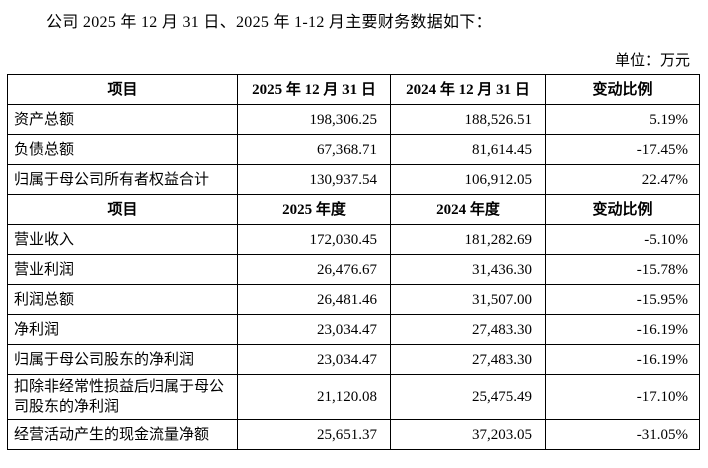 This screenshot has width=708, height=468. I want to click on current-cell: 21,120.08, so click(314, 397).